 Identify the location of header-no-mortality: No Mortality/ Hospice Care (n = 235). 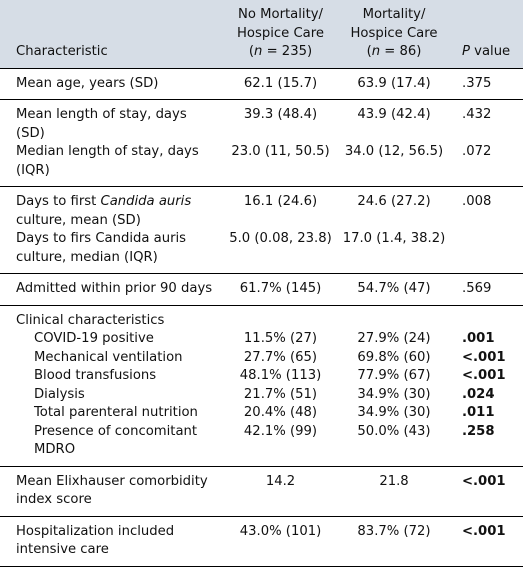
(280, 34).